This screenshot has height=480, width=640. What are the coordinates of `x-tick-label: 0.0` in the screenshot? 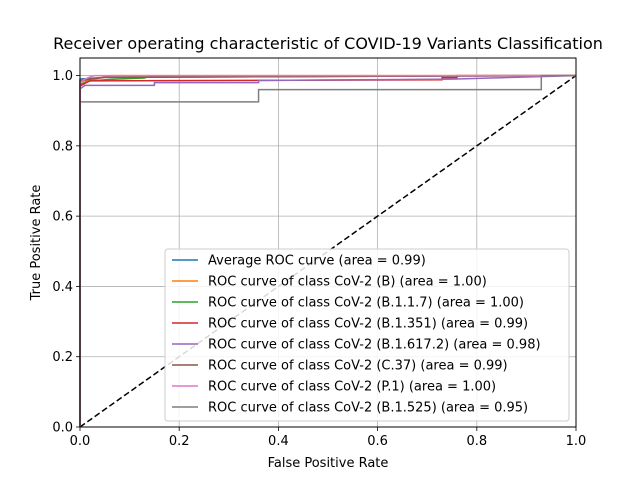 It's located at (80, 441).